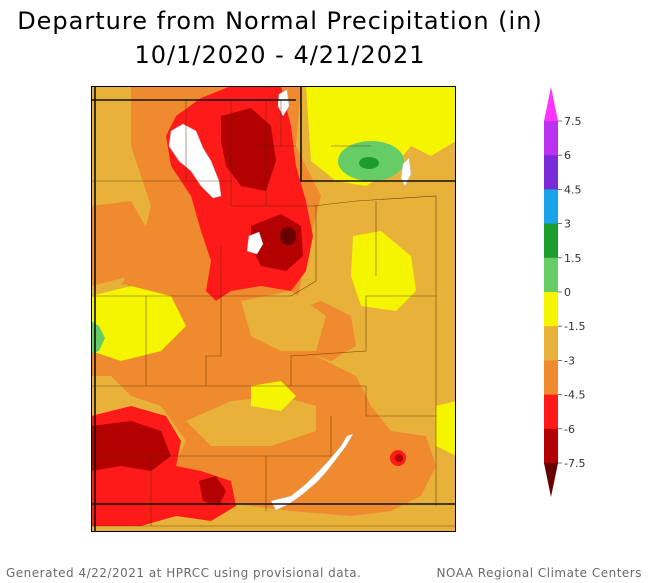 The height and width of the screenshot is (583, 650). I want to click on legend-tick-label: 0, so click(567, 292).